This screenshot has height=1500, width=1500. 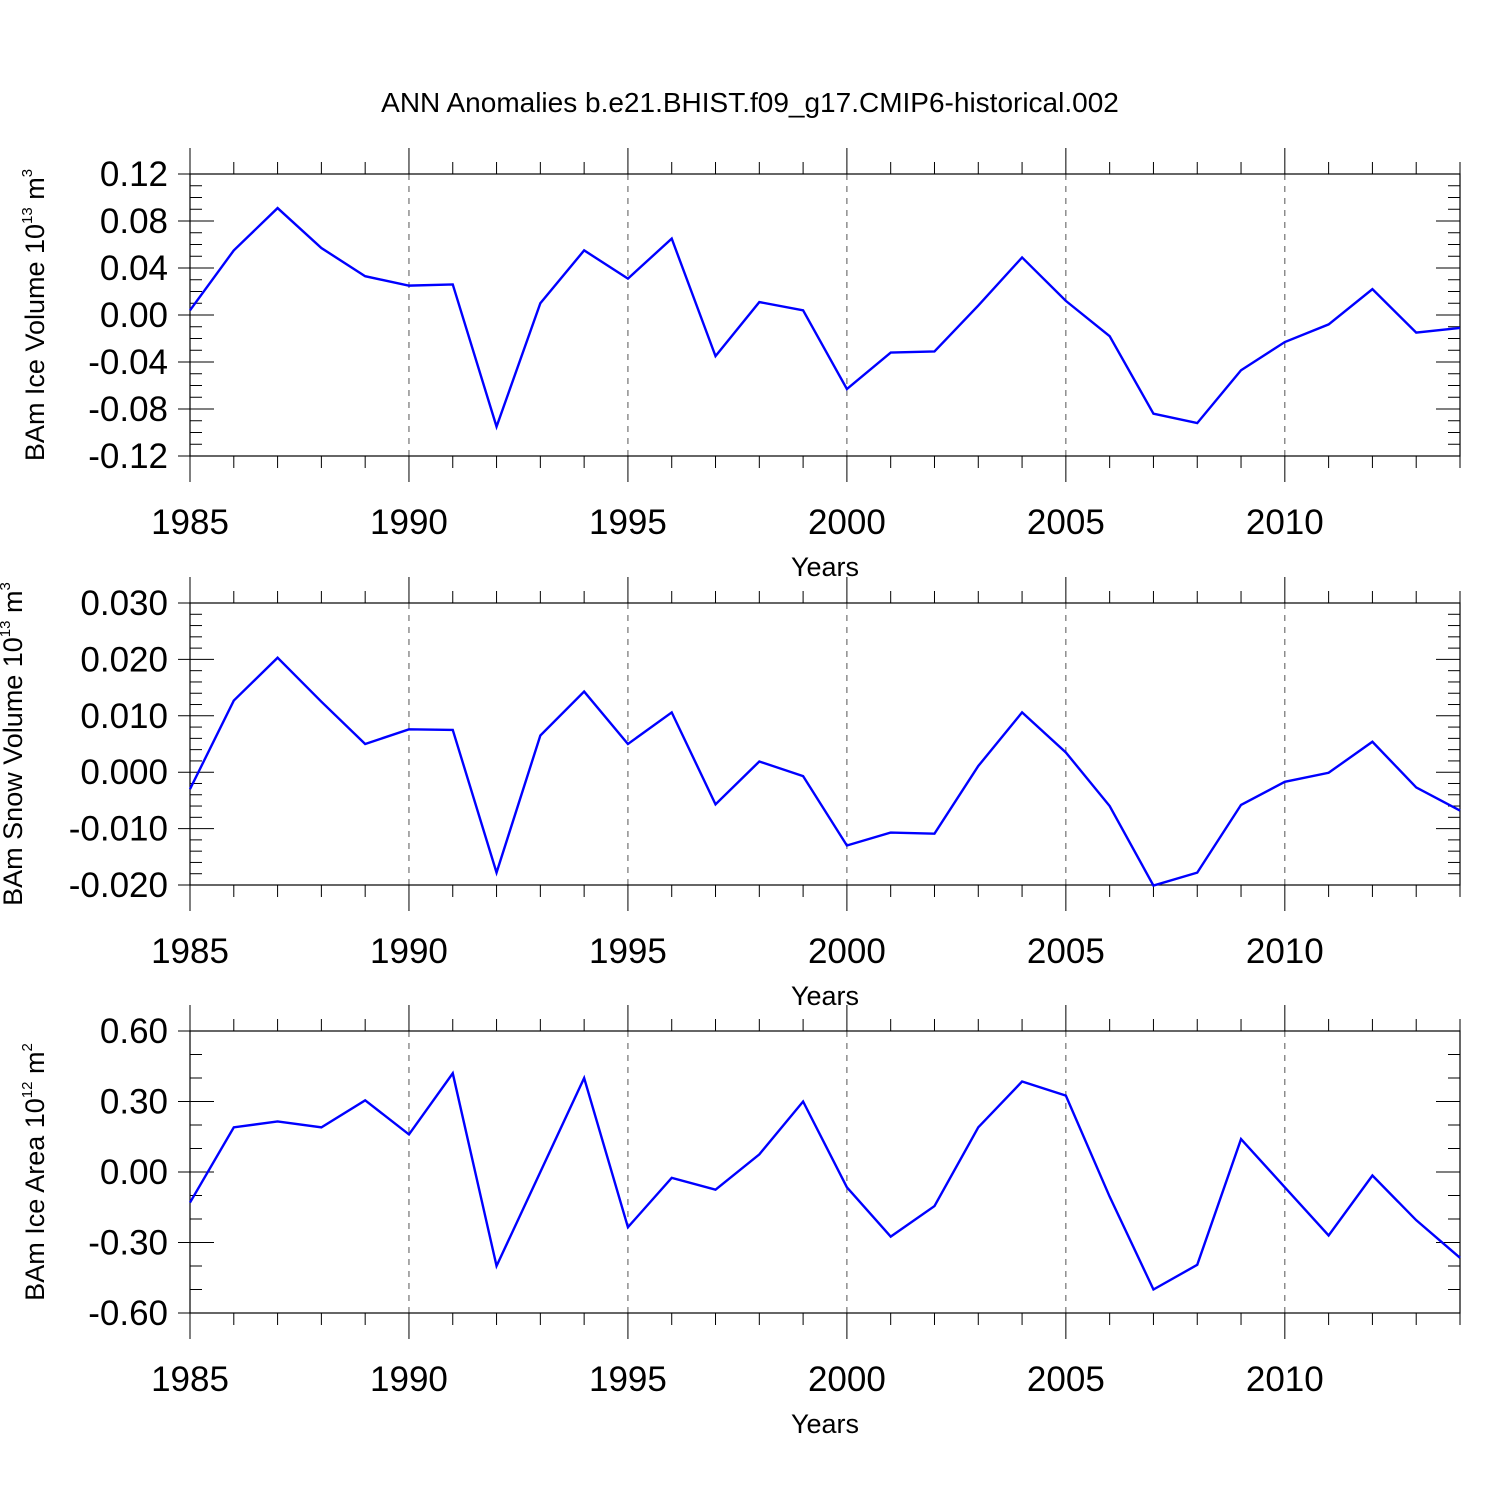 I want to click on y-tick-label: 0.030, so click(x=124, y=603).